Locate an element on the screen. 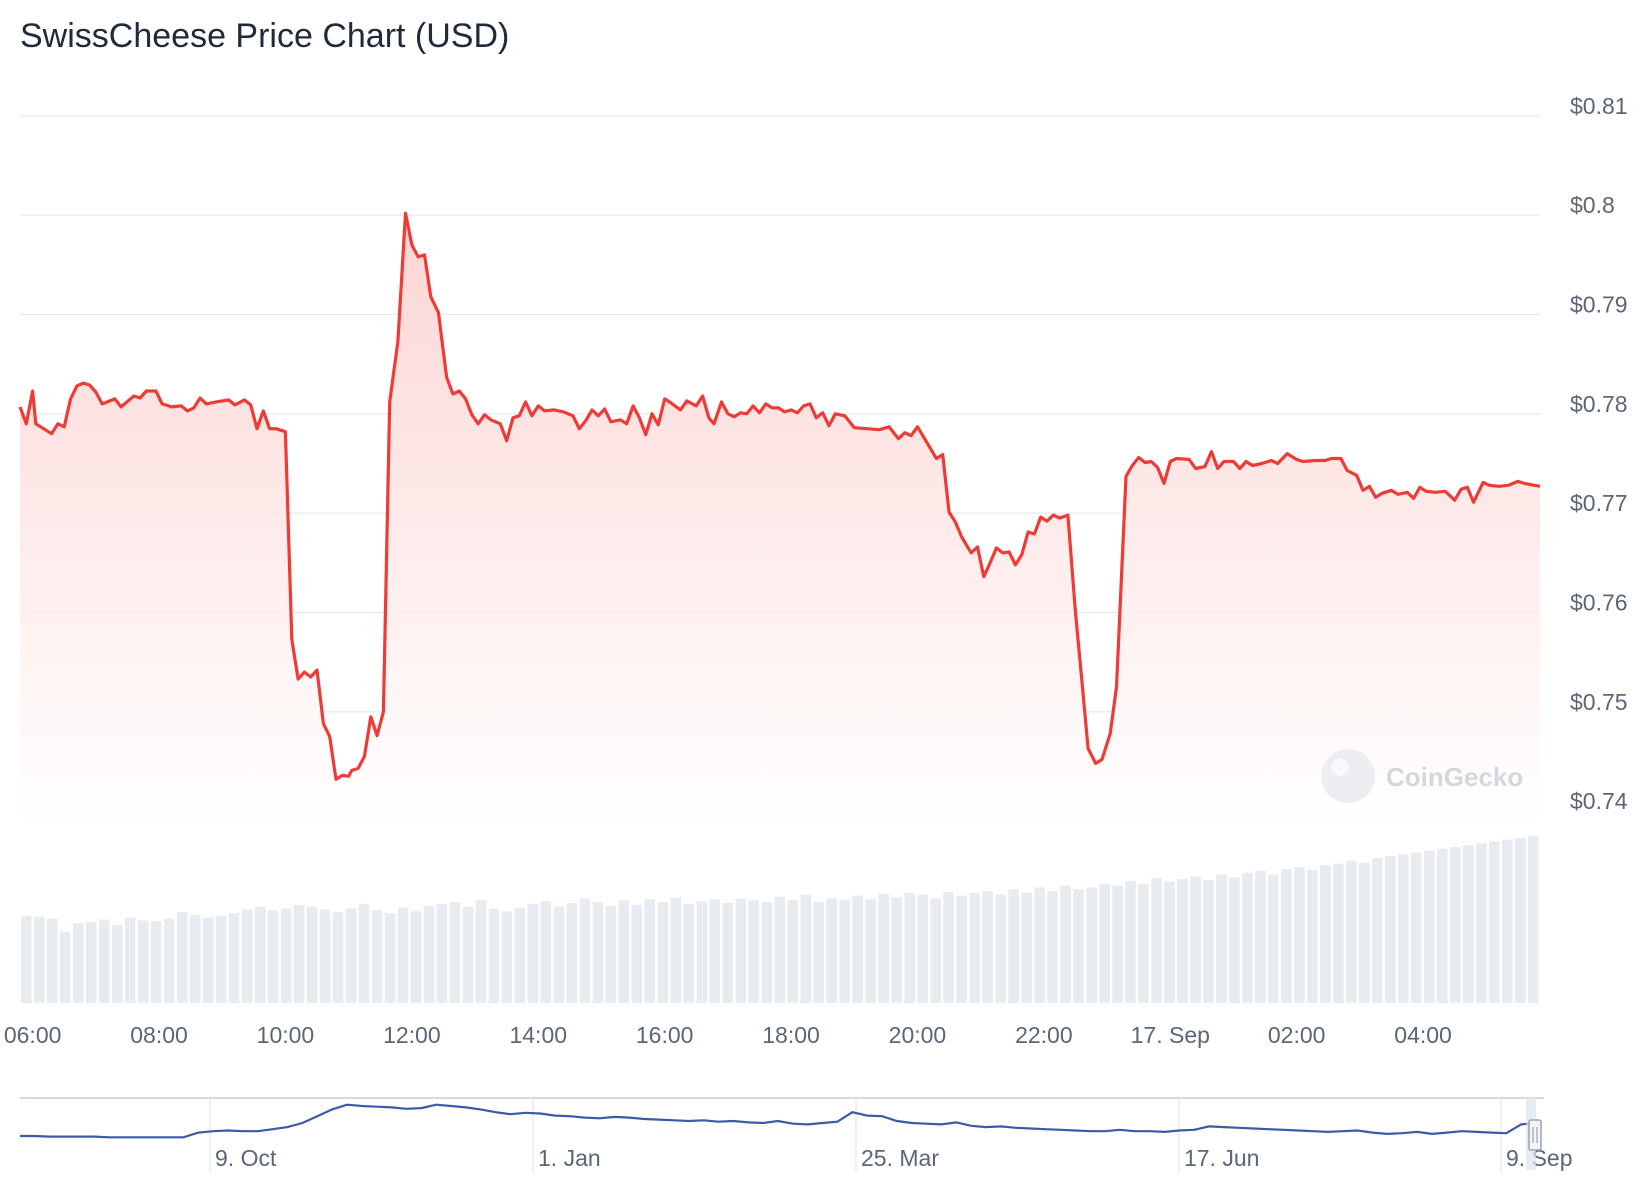  y-tick-label: $0.74 is located at coordinates (1599, 801).